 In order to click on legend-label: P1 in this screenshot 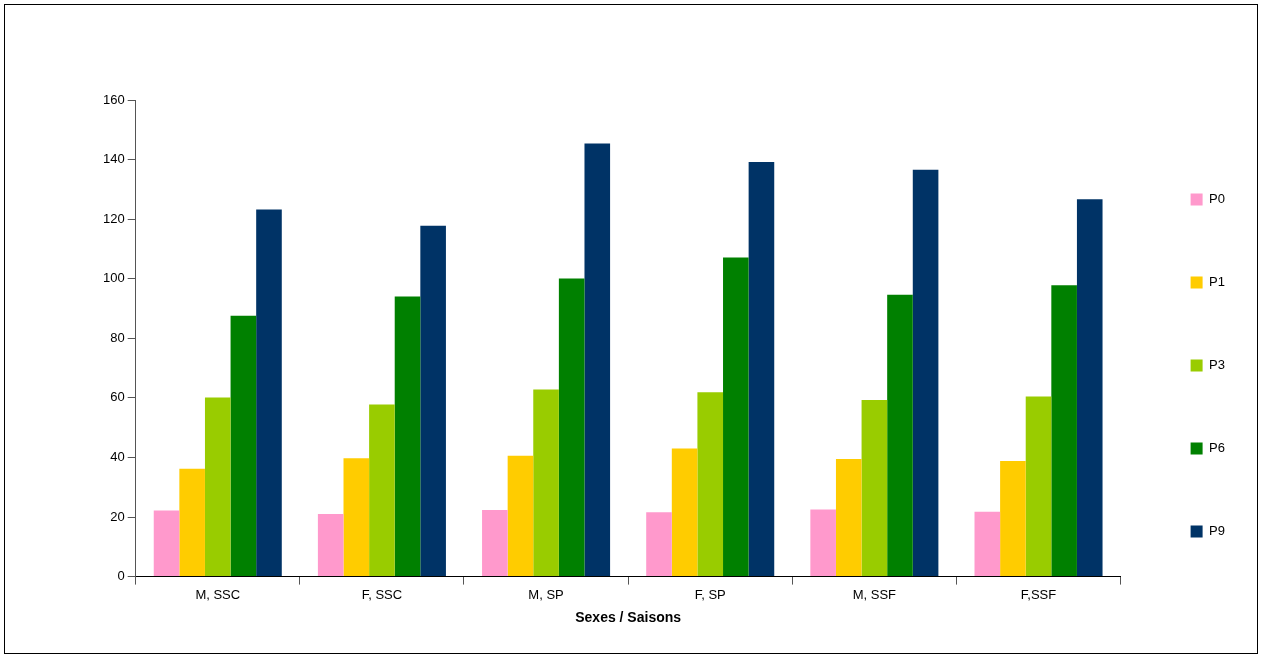, I will do `click(1217, 282)`.